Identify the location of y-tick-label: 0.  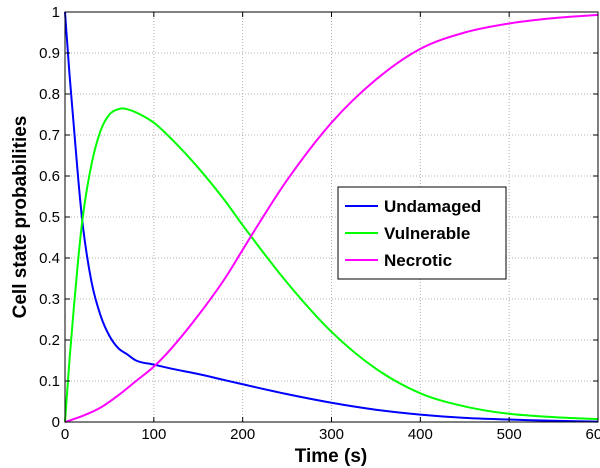
(56, 422).